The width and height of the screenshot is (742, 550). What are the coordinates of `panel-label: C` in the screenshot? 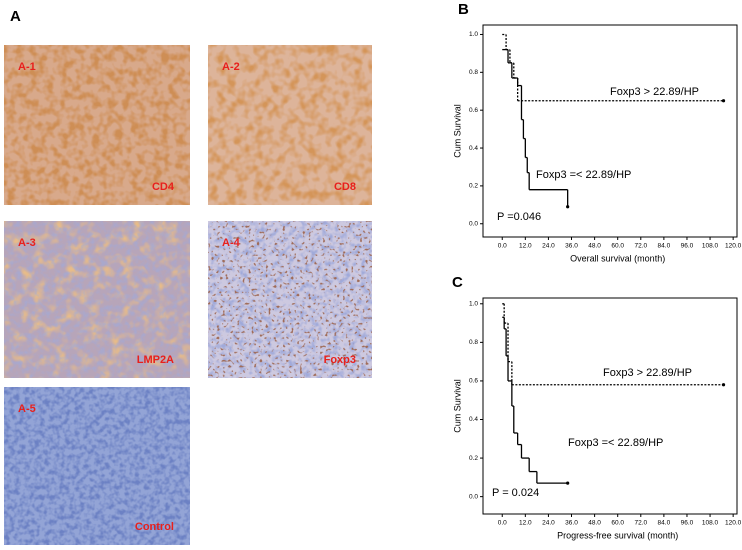 It's located at (457, 282).